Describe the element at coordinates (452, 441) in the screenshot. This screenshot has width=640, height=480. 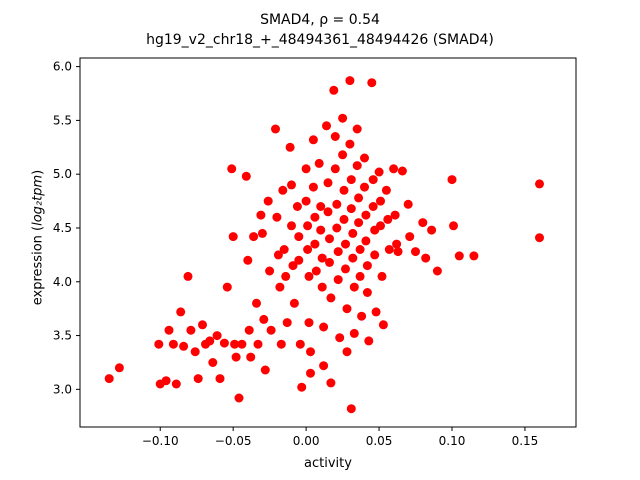
I see `x-tick-label: 0.10` at that location.